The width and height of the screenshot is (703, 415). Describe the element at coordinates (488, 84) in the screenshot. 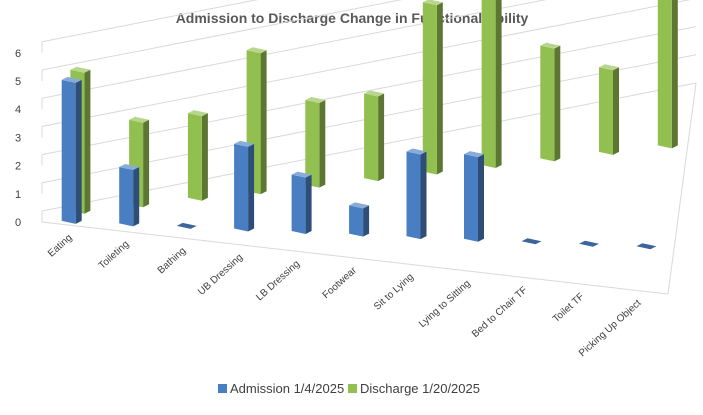

I see `bar-s1-7-front` at that location.